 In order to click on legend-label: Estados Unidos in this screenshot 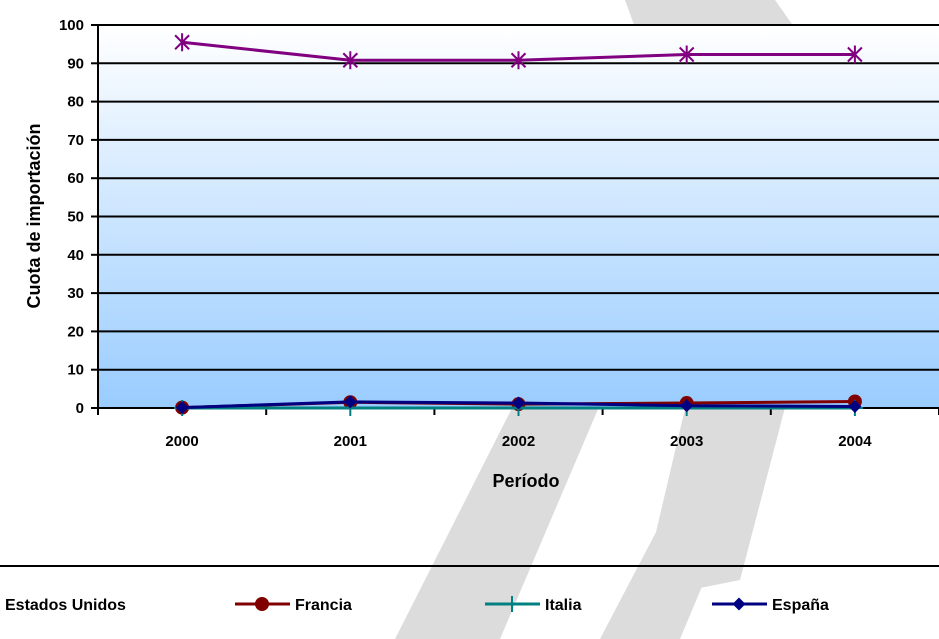, I will do `click(65, 605)`.